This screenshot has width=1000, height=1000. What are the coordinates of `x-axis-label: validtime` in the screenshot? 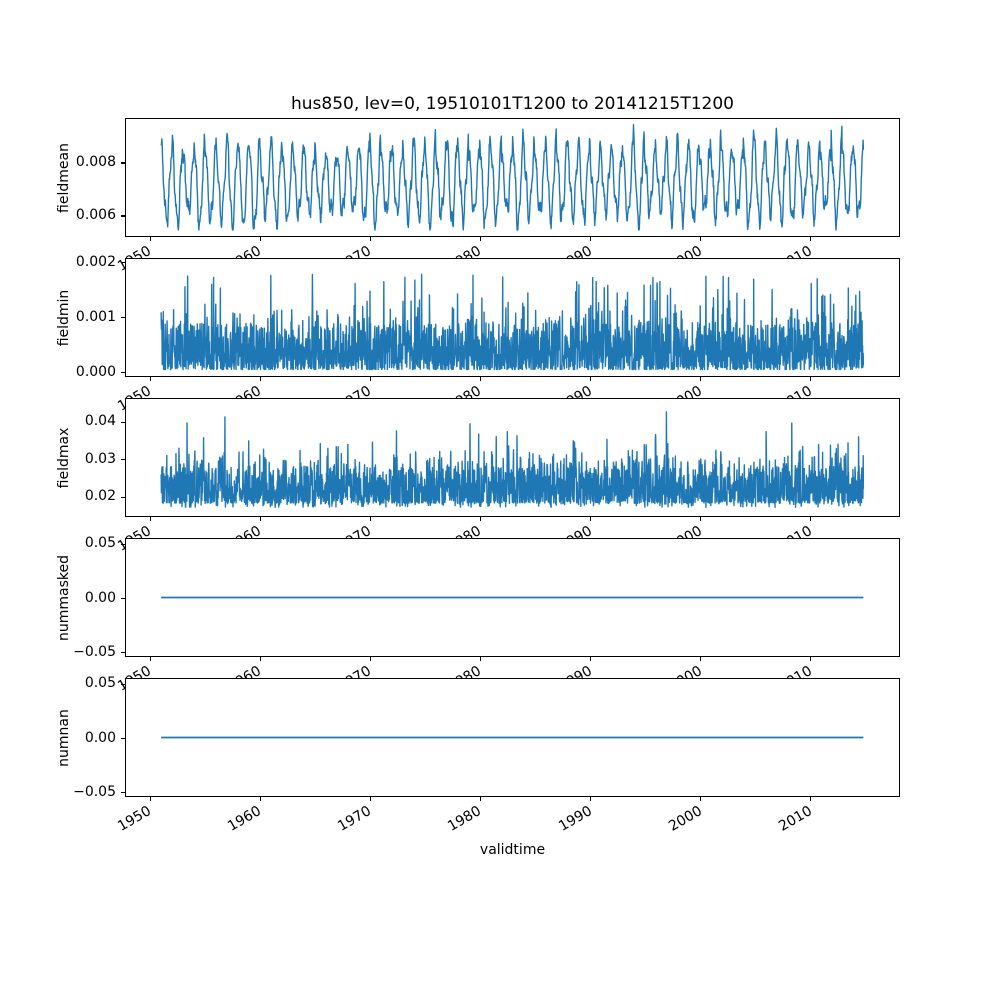 It's located at (512, 850).